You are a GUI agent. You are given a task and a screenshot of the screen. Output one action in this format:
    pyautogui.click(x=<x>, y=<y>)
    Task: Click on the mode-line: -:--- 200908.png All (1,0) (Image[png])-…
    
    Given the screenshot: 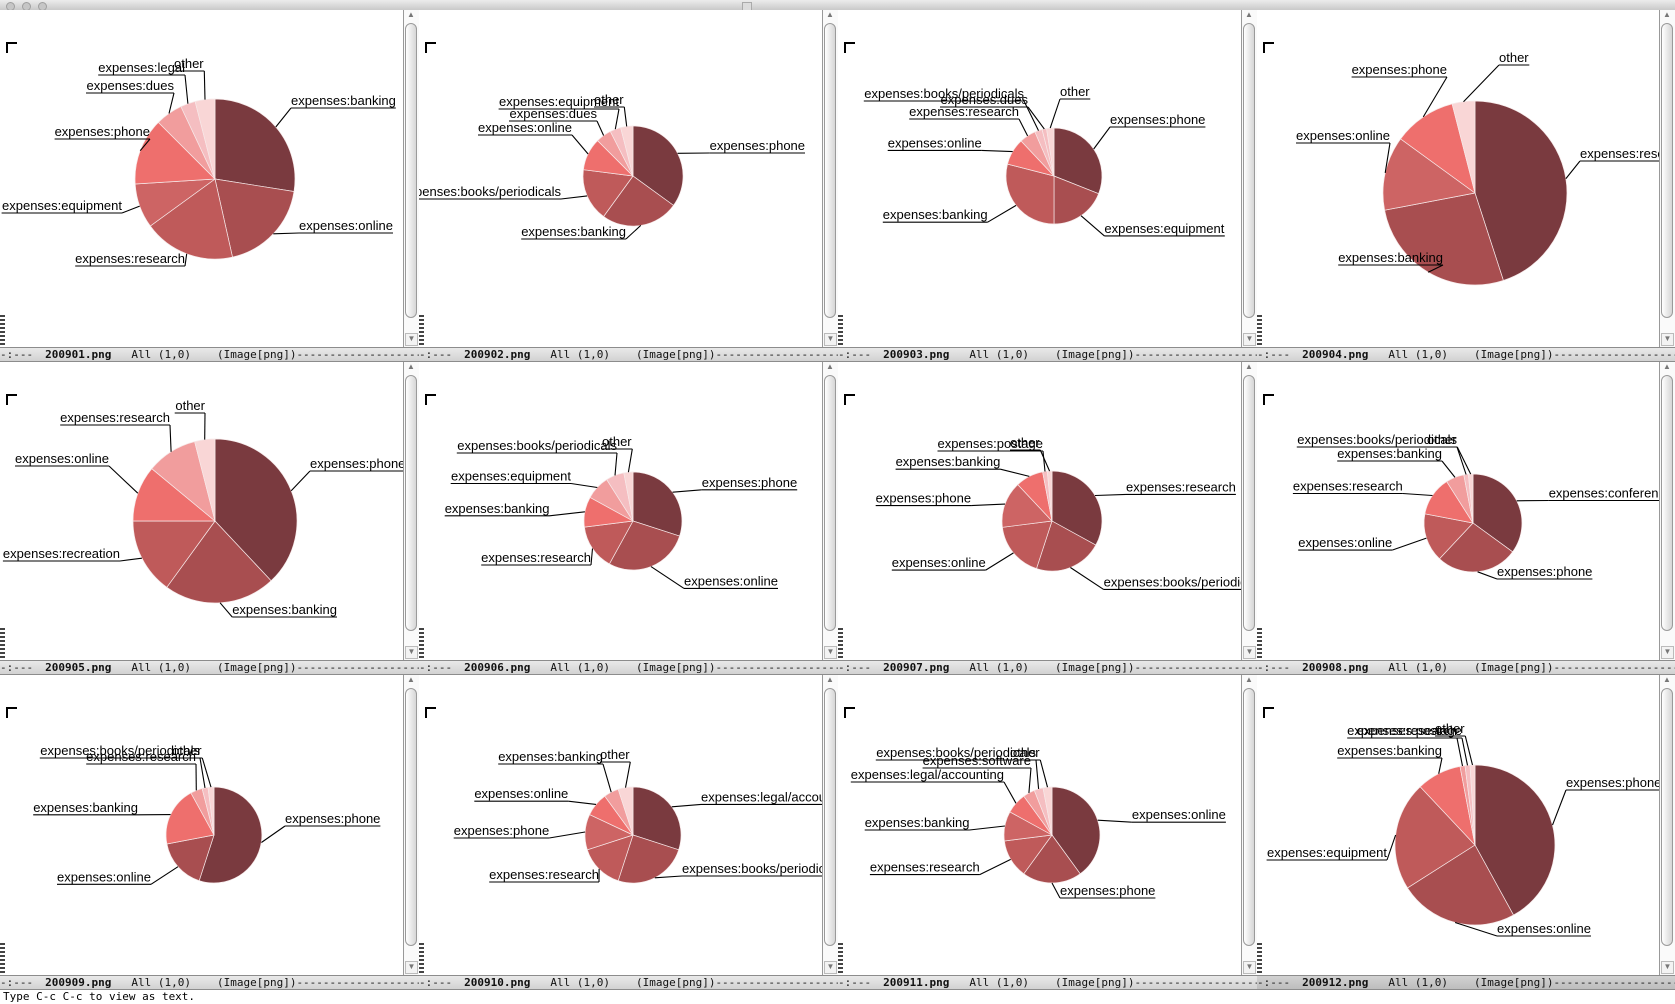 What is the action you would take?
    pyautogui.click(x=1466, y=667)
    